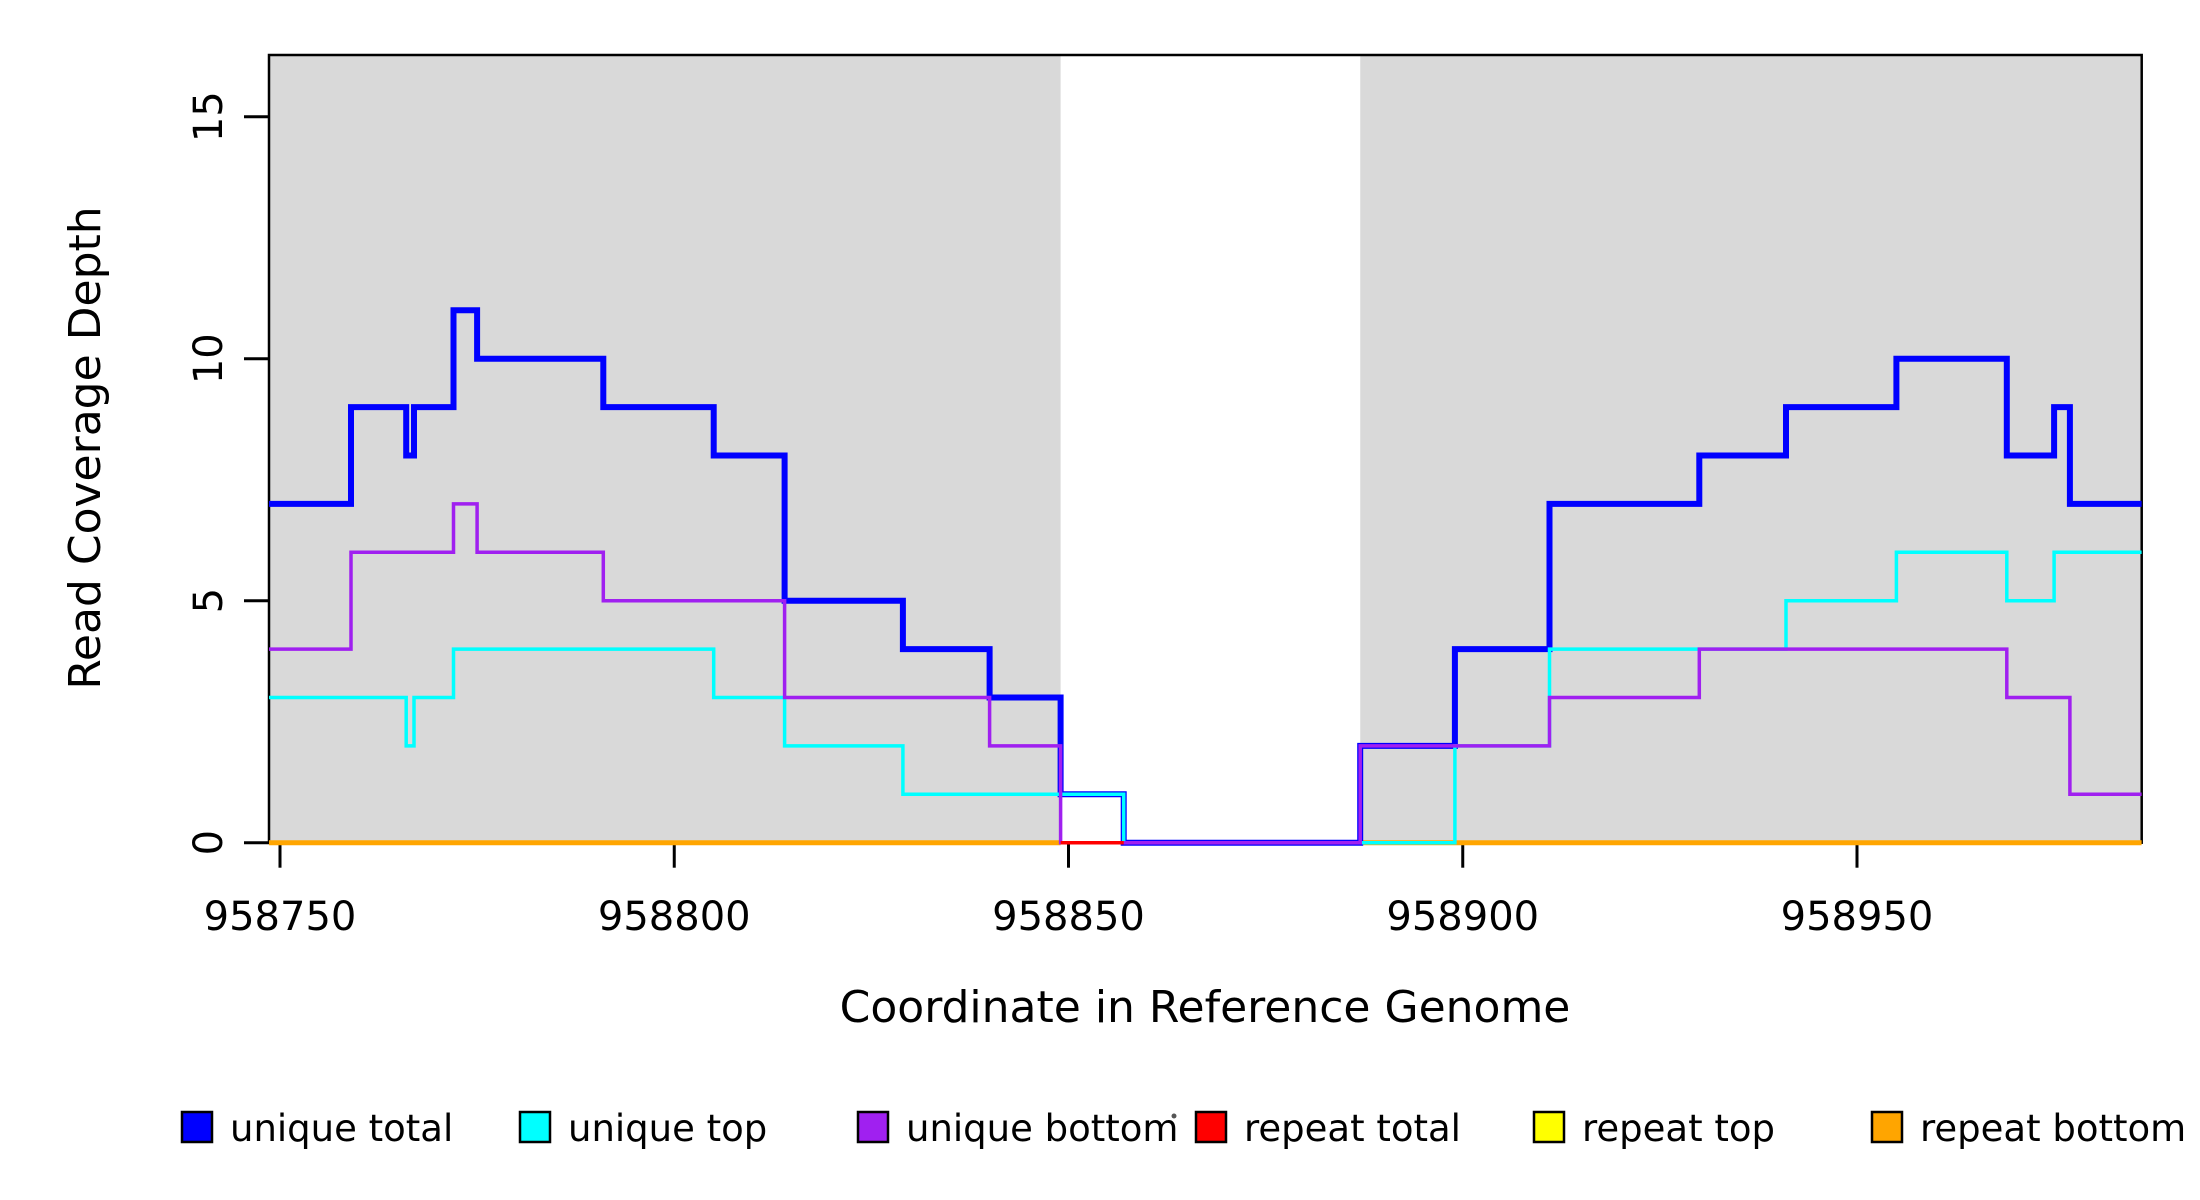  What do you see at coordinates (280, 917) in the screenshot?
I see `x-tick-label: 958750` at bounding box center [280, 917].